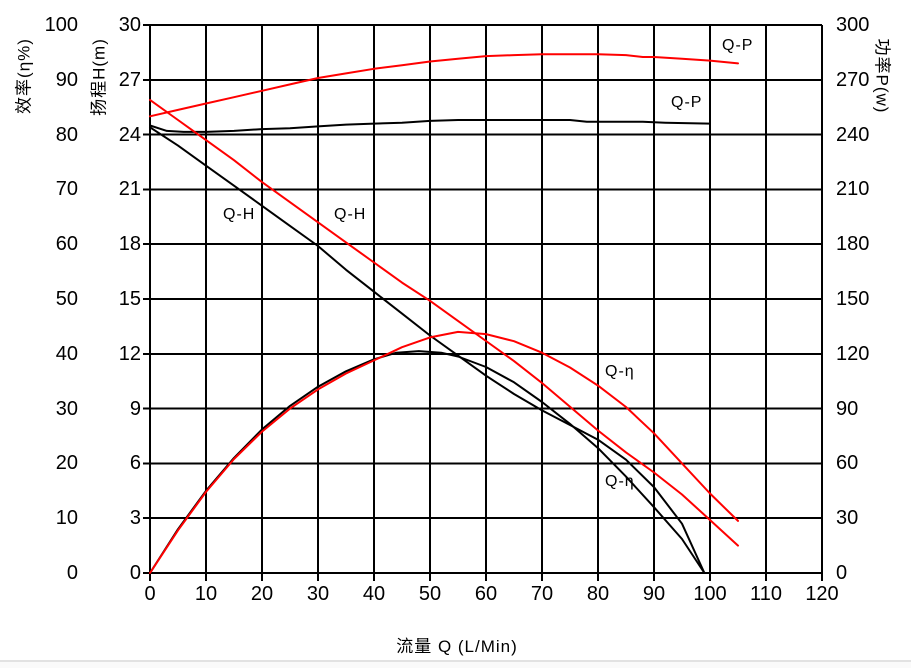 This screenshot has height=668, width=911. What do you see at coordinates (853, 25) in the screenshot?
I see `power-axis-tick-label: 300` at bounding box center [853, 25].